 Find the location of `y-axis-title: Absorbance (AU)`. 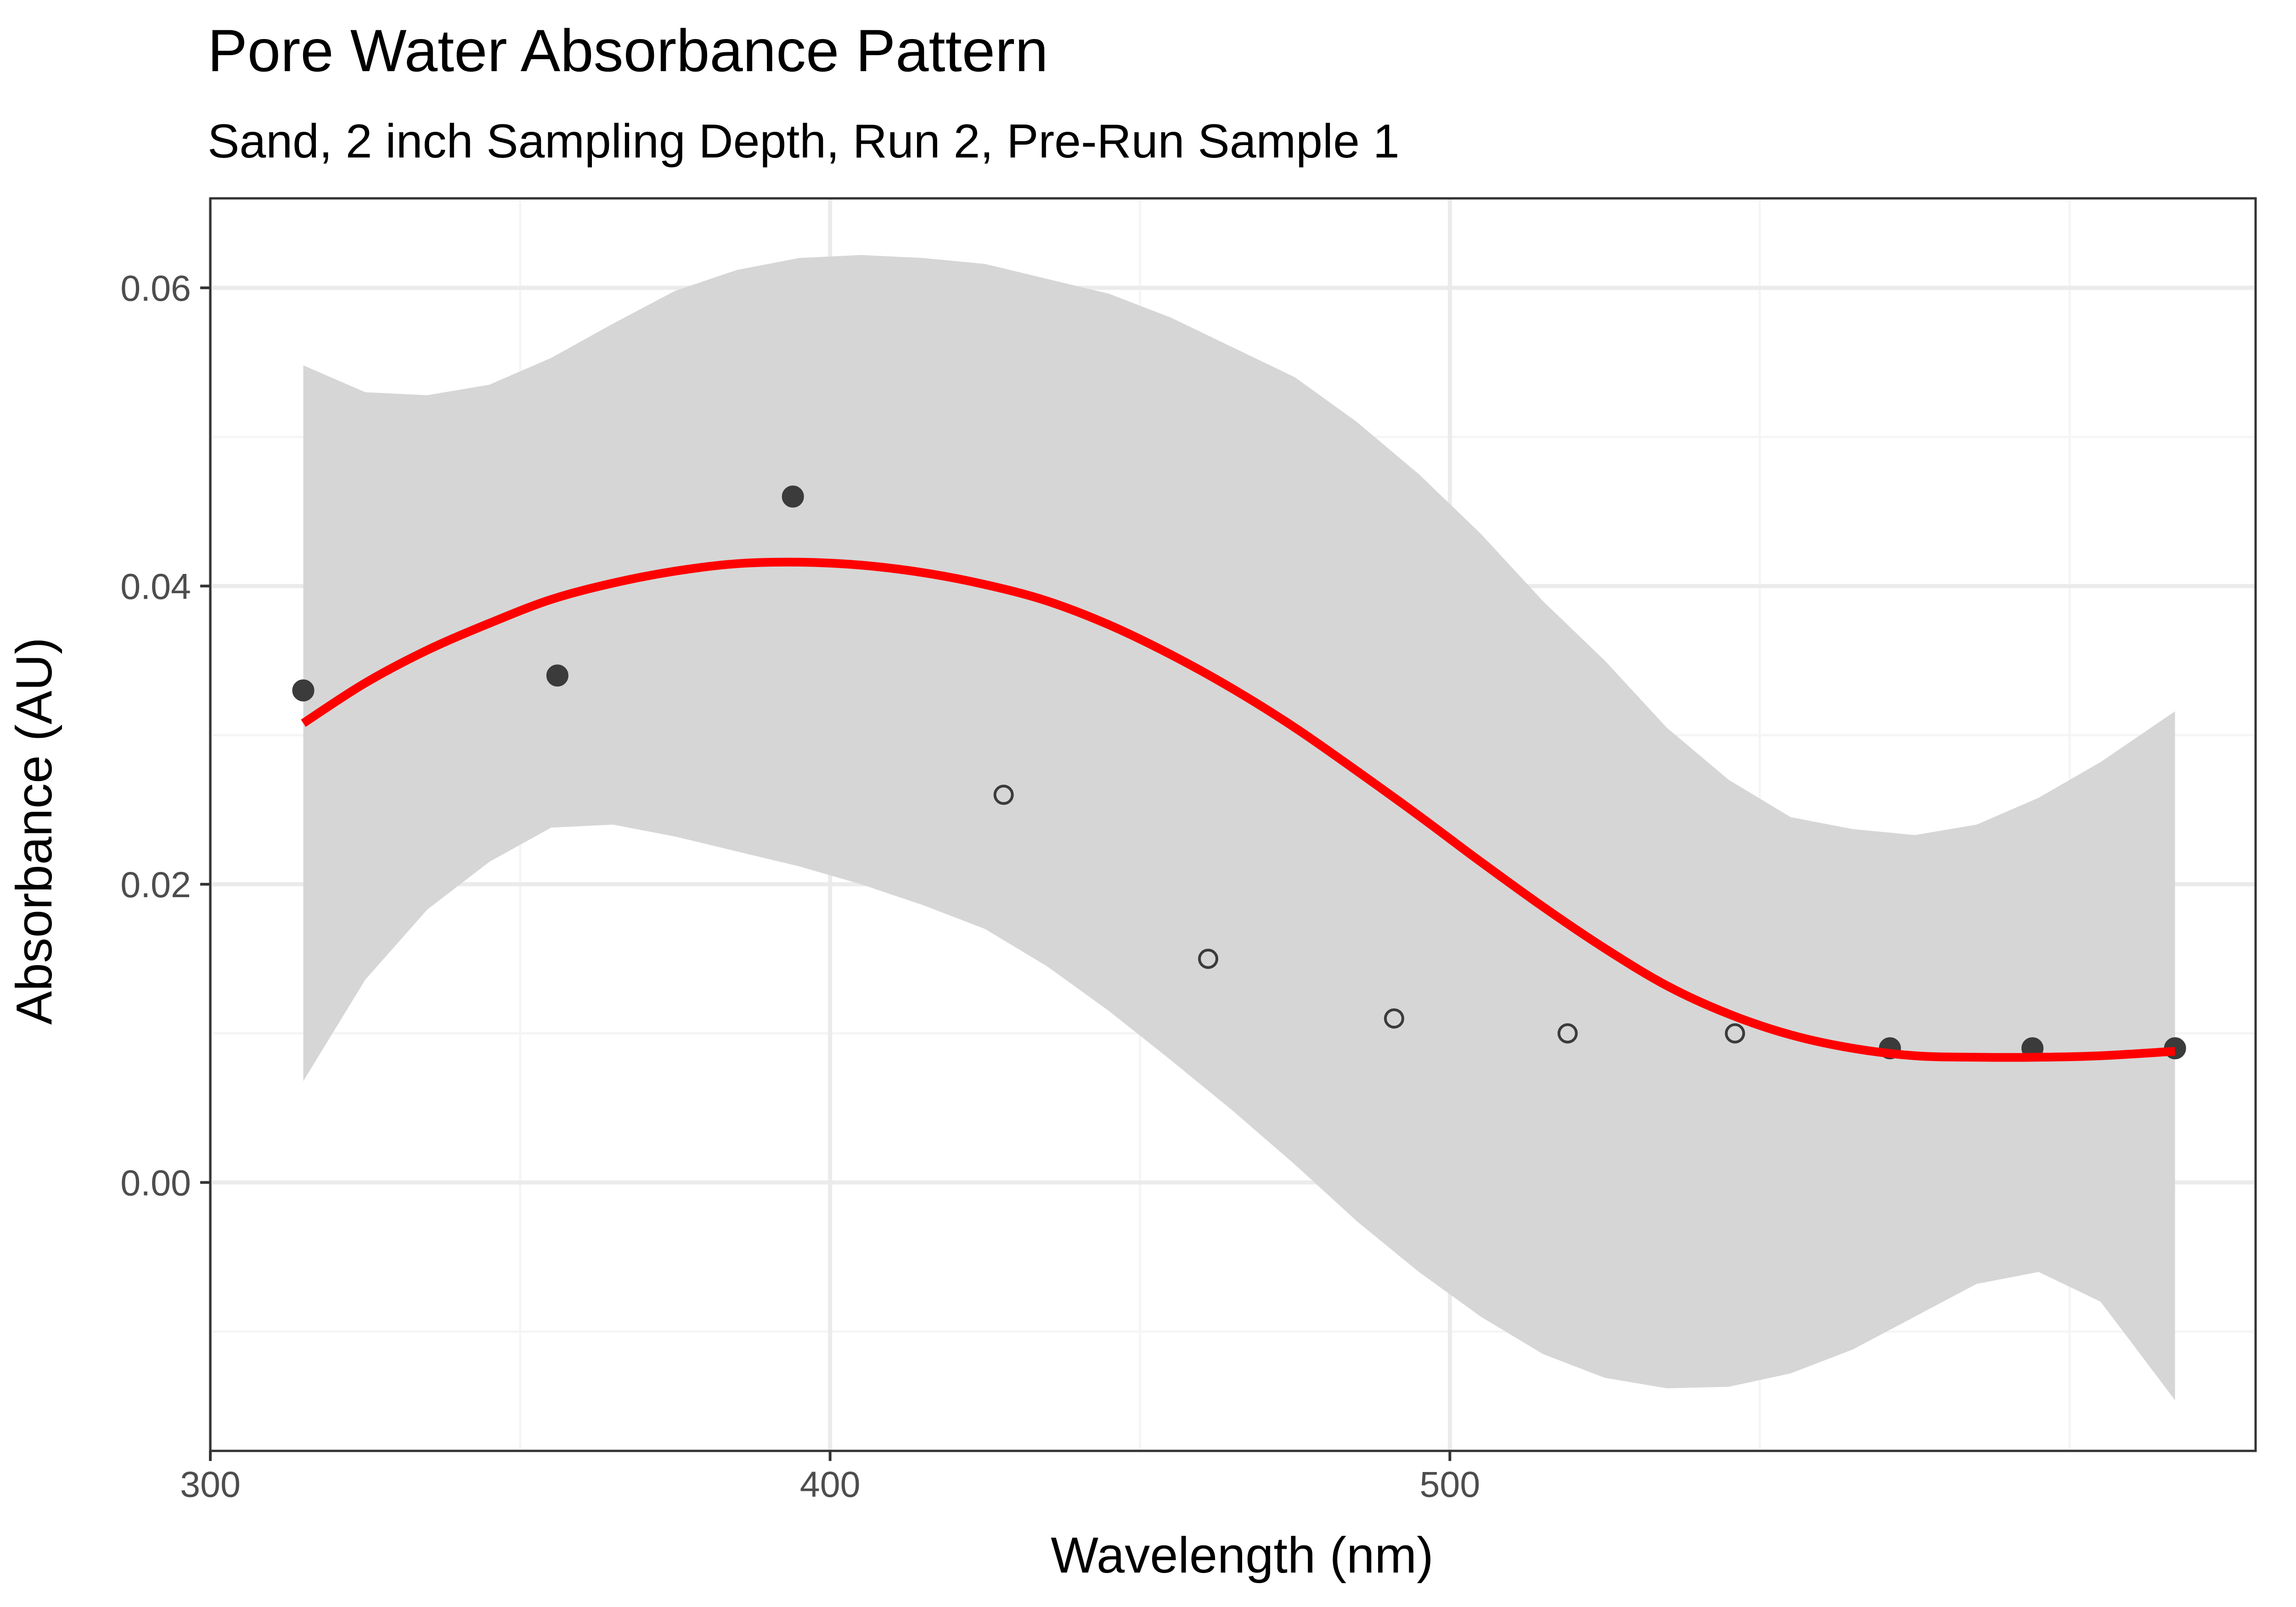

y-axis-title: Absorbance (AU) is located at coordinates (34, 831).